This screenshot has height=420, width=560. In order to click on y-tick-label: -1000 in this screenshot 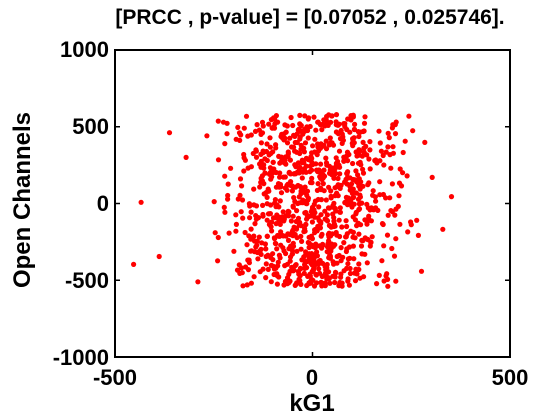, I will do `click(81, 357)`.